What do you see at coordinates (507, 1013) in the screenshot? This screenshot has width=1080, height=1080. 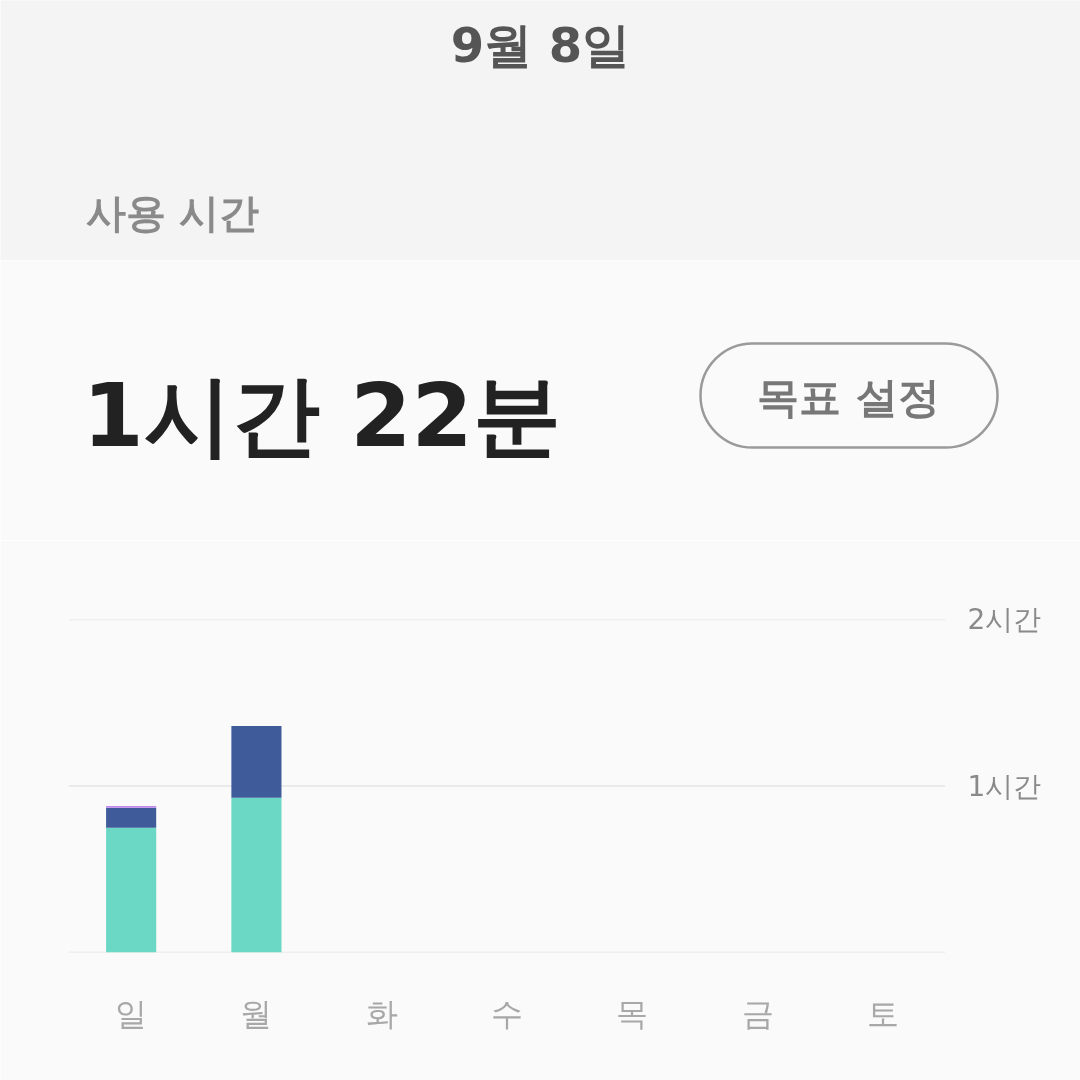 I see `x-tick-label: 수` at bounding box center [507, 1013].